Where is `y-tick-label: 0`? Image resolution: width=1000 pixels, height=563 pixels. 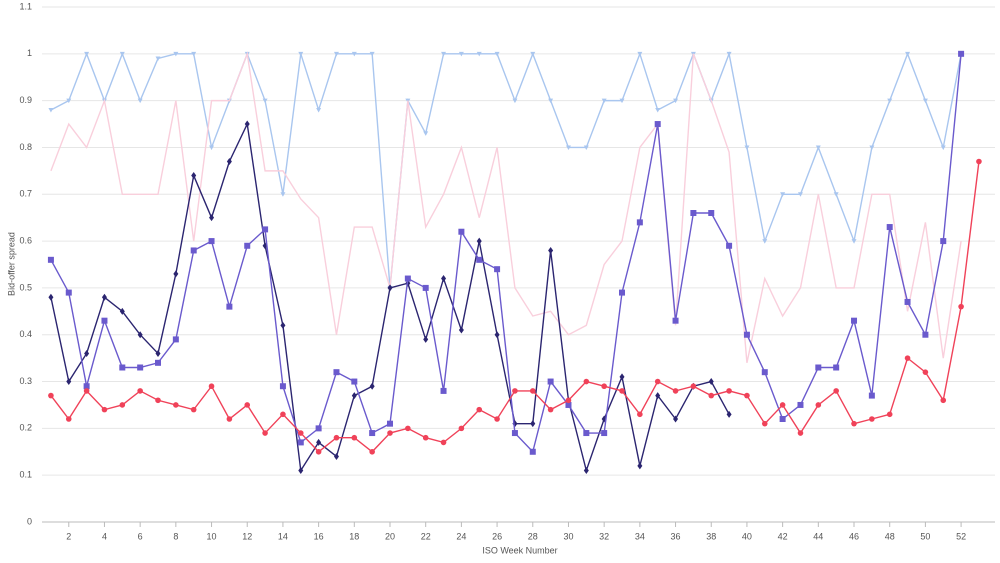 y-tick-label: 0 is located at coordinates (29, 521).